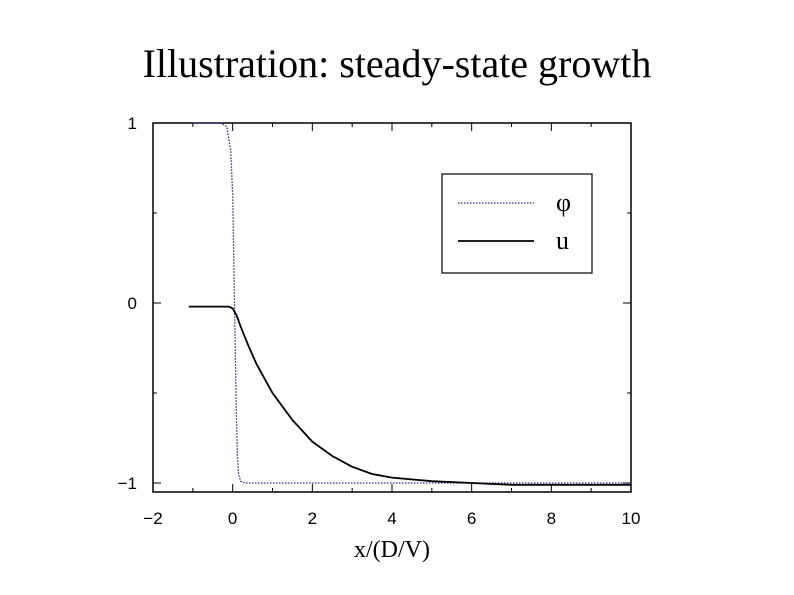  What do you see at coordinates (132, 123) in the screenshot?
I see `y-tick-label: 1` at bounding box center [132, 123].